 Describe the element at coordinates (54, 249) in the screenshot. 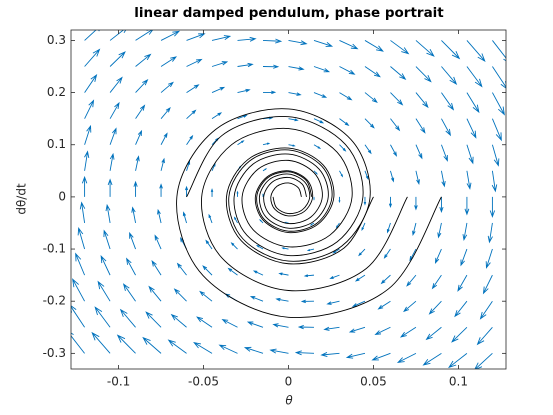

I see `y-tick-label: -0.1` at that location.